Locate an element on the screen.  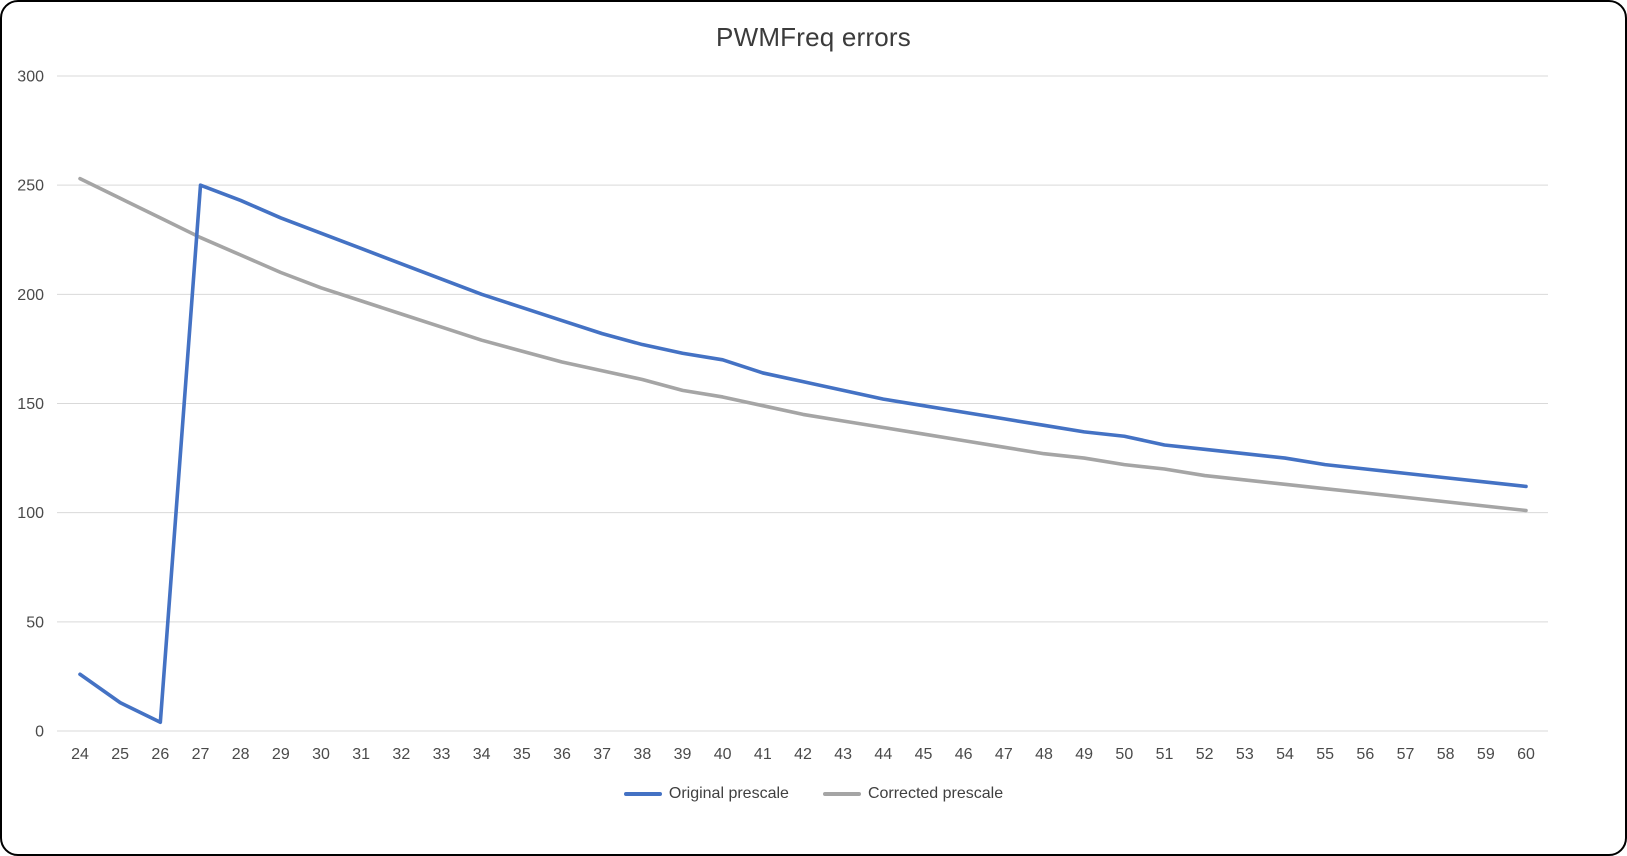
x-tick-label: 54 is located at coordinates (1285, 754).